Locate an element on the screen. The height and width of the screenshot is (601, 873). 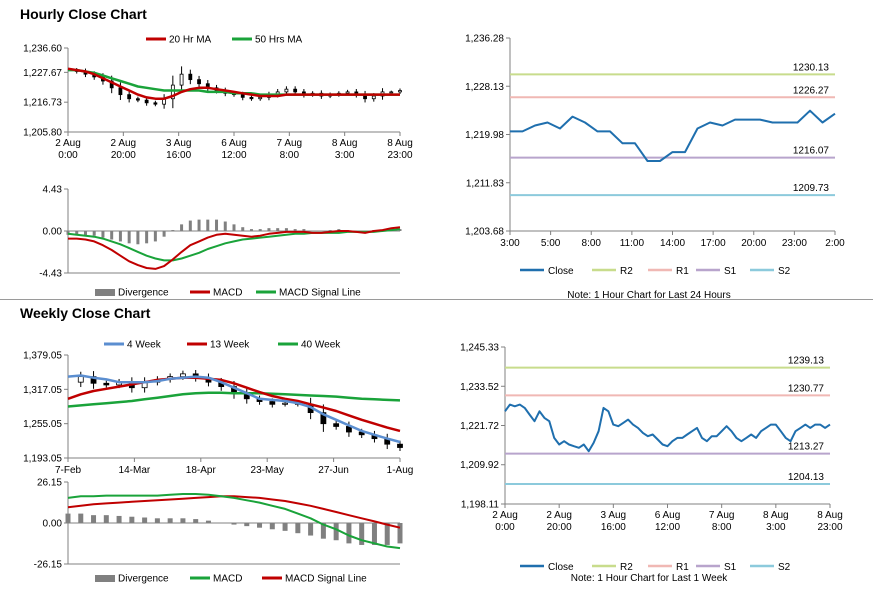
weekly-legend-4wk-label: 4 Week is located at coordinates (144, 345).